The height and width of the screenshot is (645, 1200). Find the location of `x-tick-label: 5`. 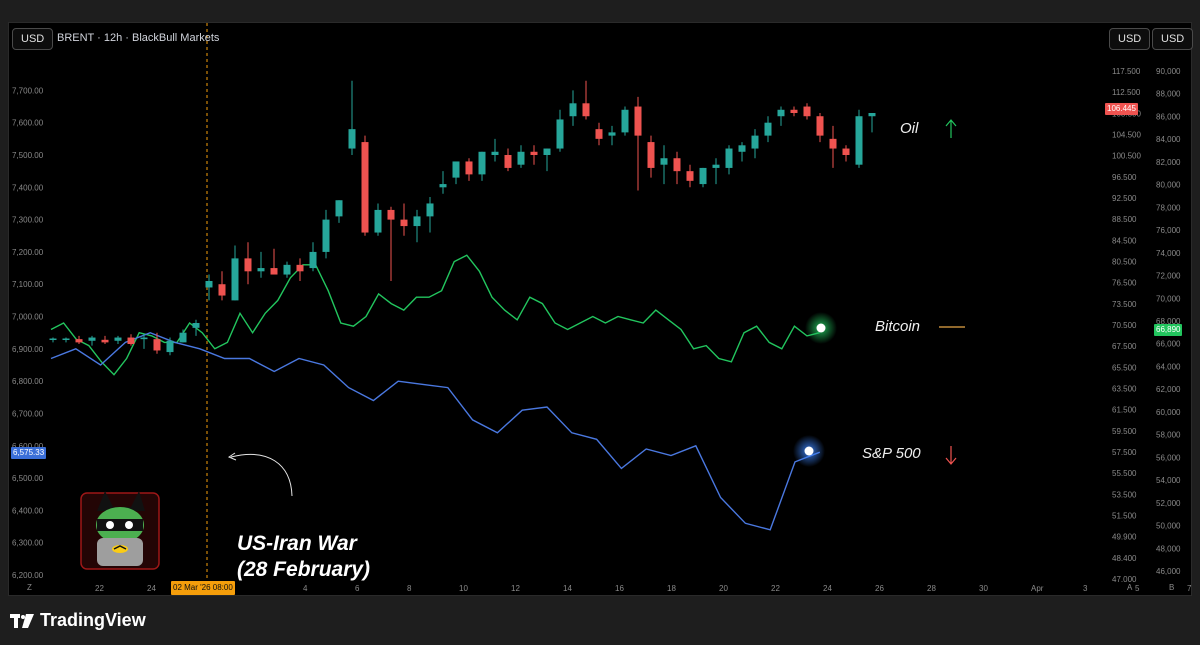

x-tick-label: 5 is located at coordinates (1137, 588).